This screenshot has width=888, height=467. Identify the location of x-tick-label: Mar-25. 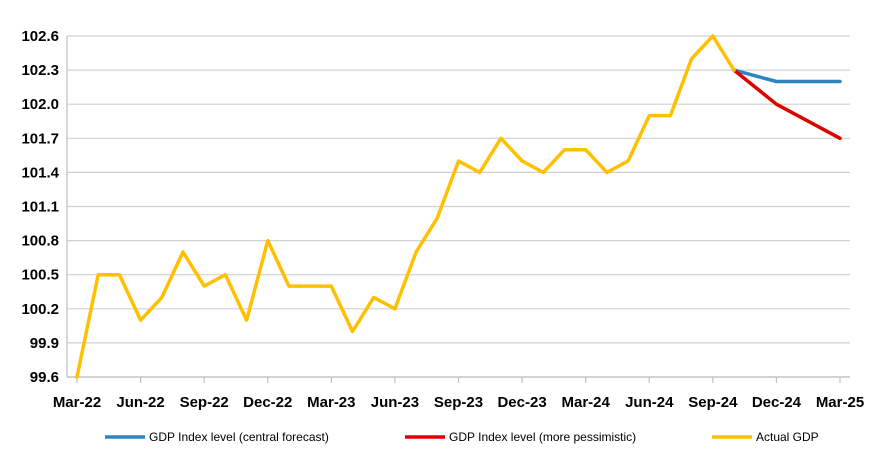
(840, 402).